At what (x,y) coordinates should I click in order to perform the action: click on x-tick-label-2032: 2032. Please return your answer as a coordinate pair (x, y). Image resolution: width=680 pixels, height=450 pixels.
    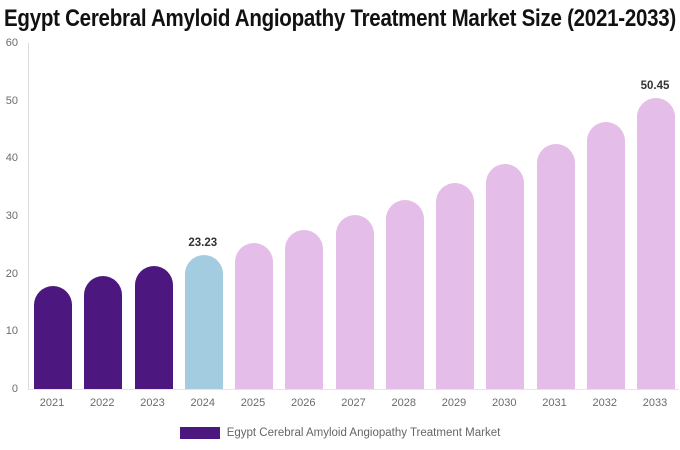
    Looking at the image, I should click on (604, 403).